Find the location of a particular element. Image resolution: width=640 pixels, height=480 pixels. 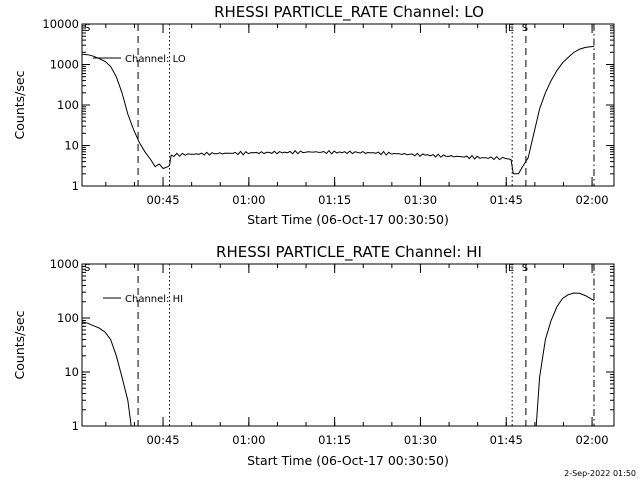

y-axis-label-lo: Counts/sec is located at coordinates (19, 104).